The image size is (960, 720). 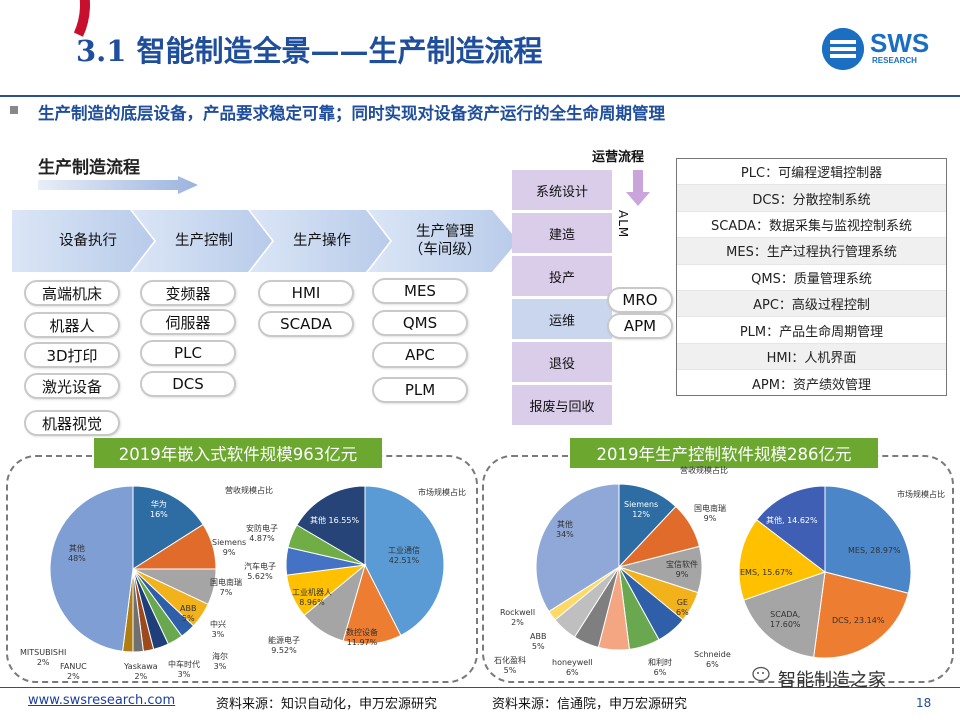 I want to click on sws-logo: SWS RESEARCH, so click(x=882, y=49).